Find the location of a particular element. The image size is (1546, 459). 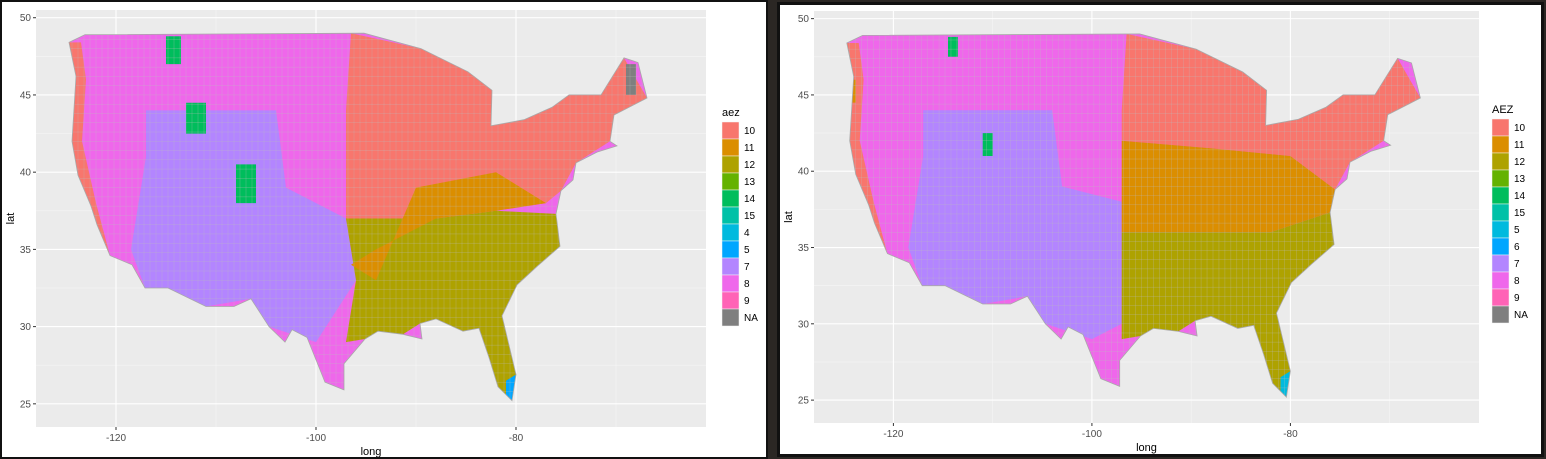

legend: aez 10 11 12 13 14 15 4 5 7 8 9 NA is located at coordinates (739, 217).